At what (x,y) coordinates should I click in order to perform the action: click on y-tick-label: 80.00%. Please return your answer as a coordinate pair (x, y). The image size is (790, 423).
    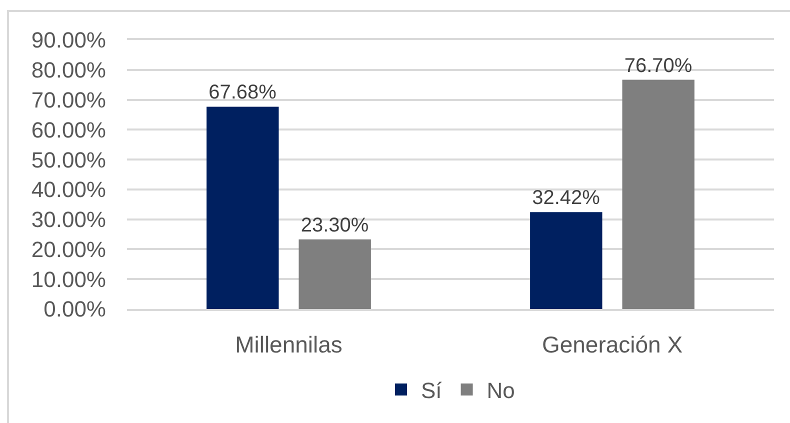
    Looking at the image, I should click on (68, 70).